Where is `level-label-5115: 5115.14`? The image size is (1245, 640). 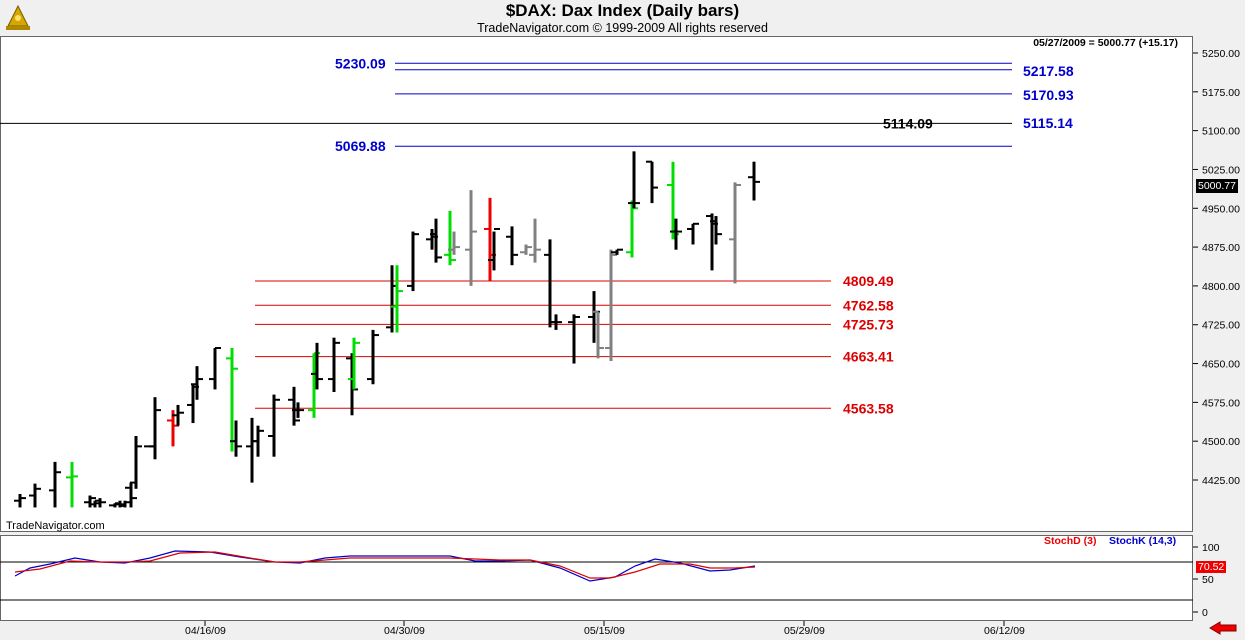 level-label-5115: 5115.14 is located at coordinates (1048, 123).